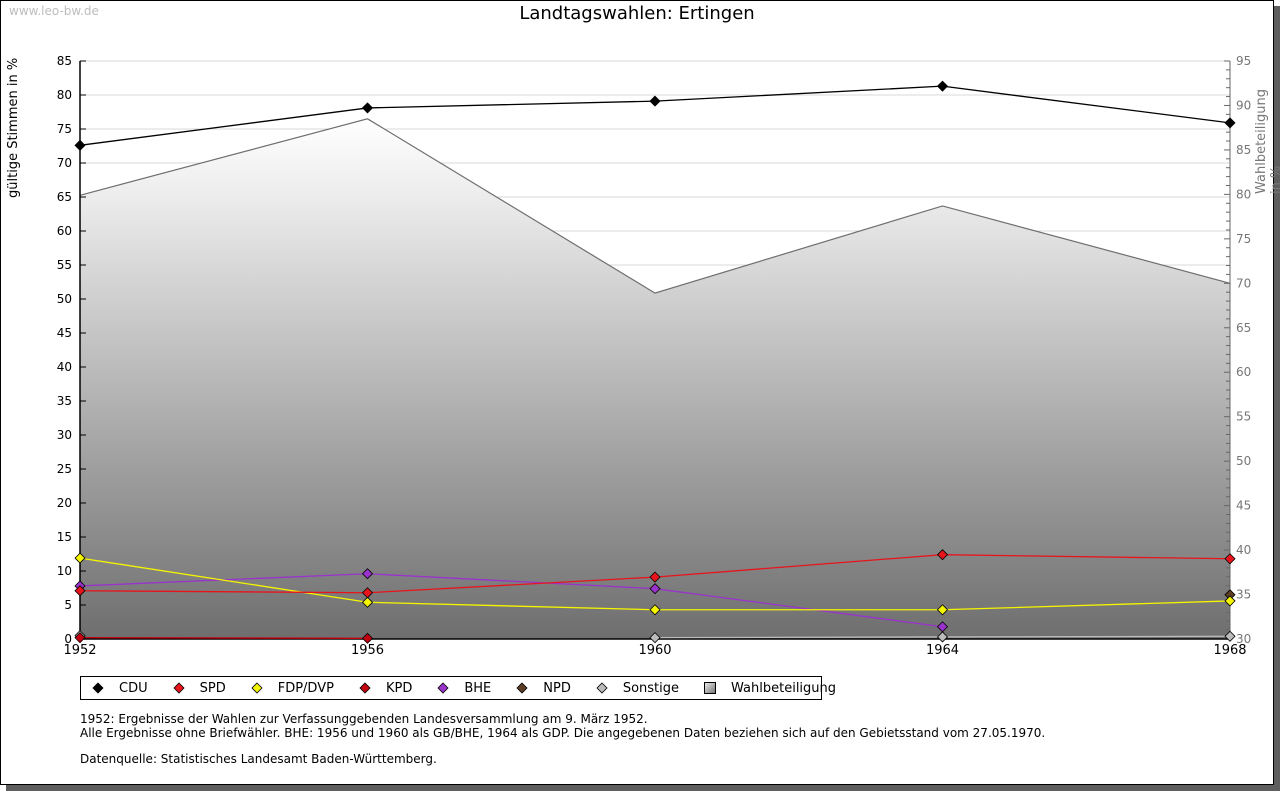  Describe the element at coordinates (64, 537) in the screenshot. I see `y-tick-label-left: 15` at that location.